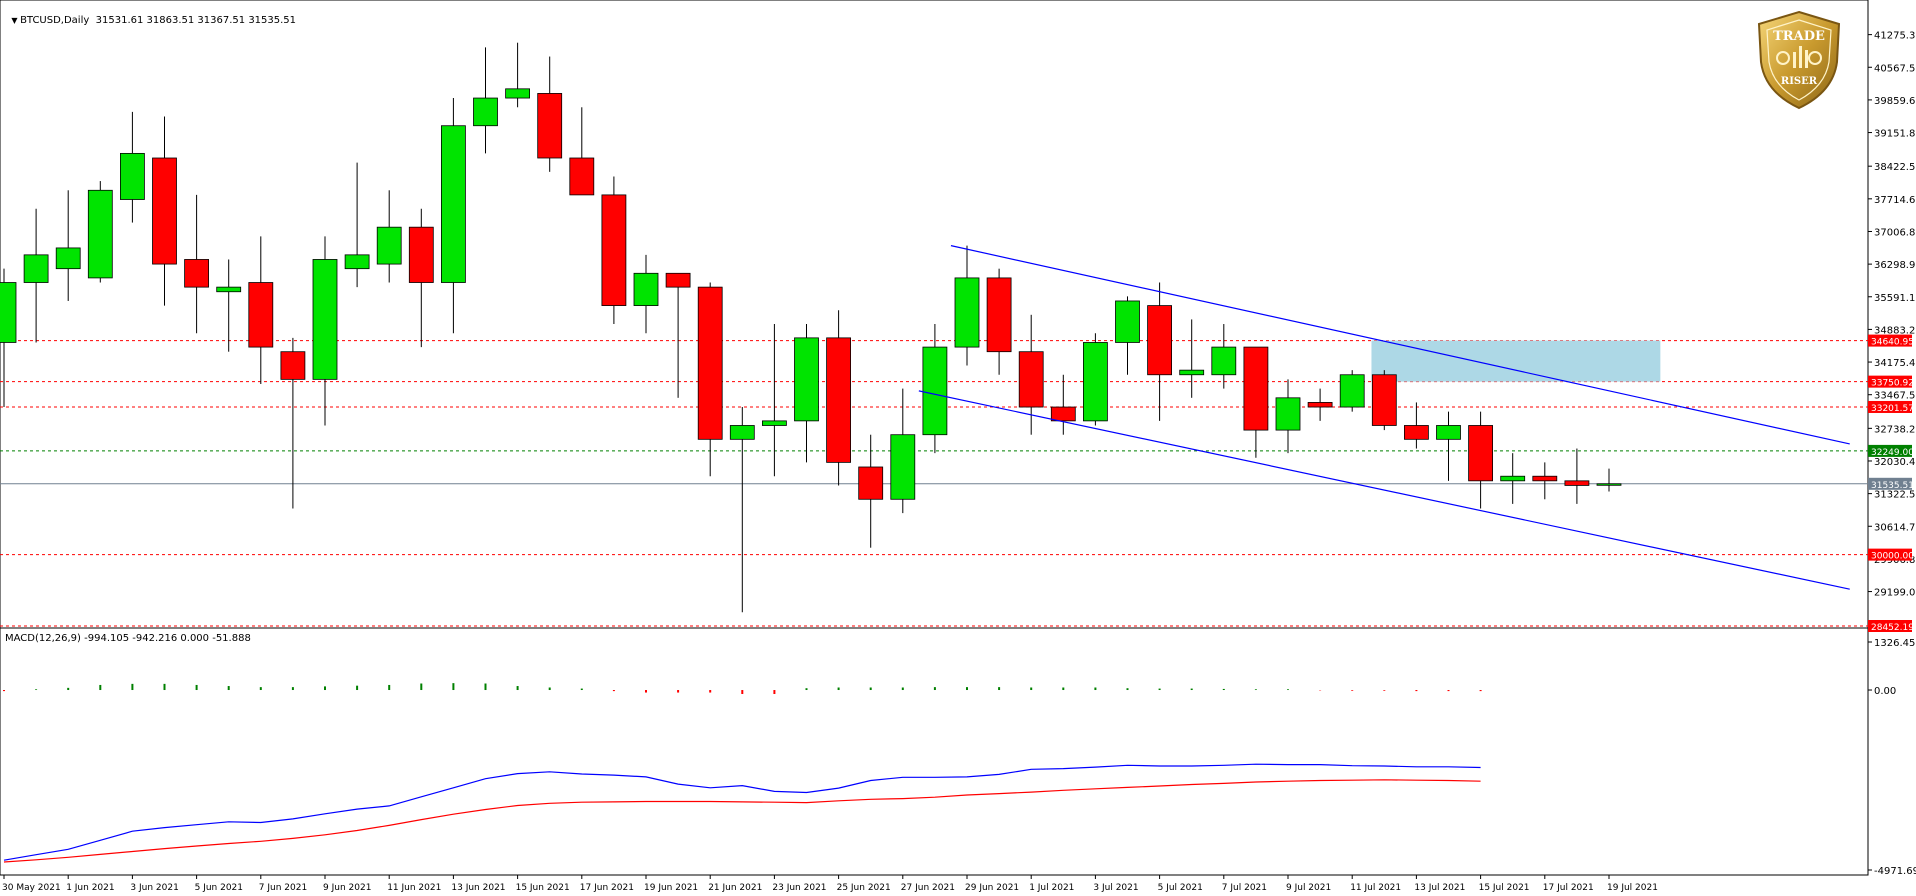 The width and height of the screenshot is (1916, 896). Describe the element at coordinates (154, 888) in the screenshot. I see `time-tick-label: 3 Jun 2021` at that location.